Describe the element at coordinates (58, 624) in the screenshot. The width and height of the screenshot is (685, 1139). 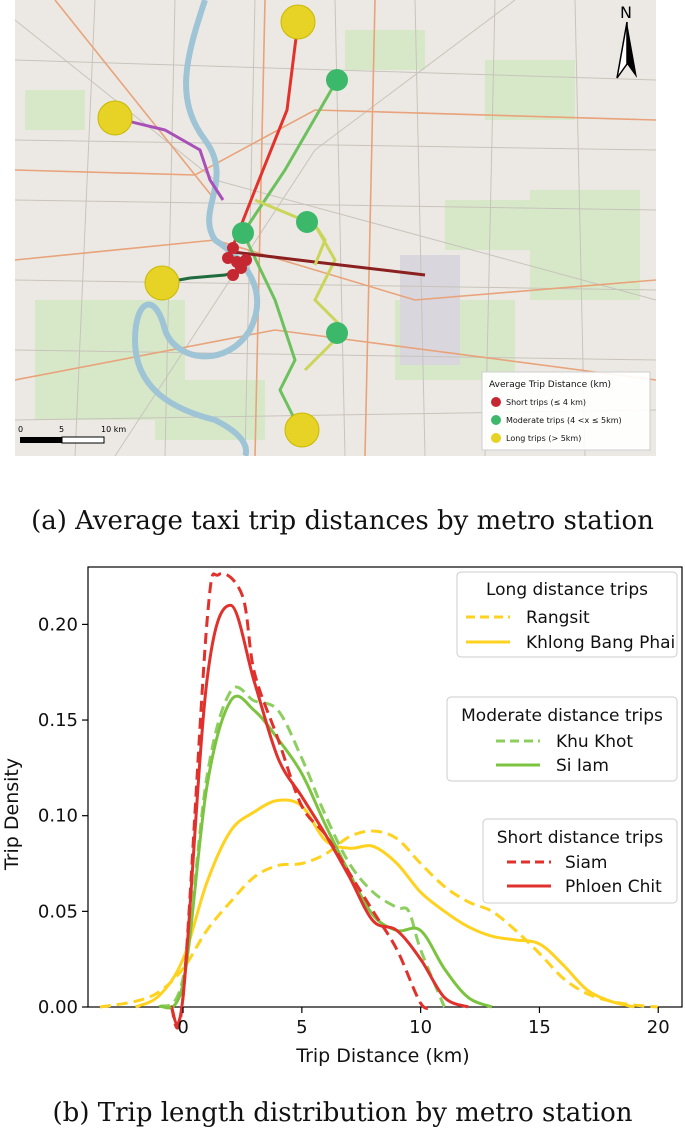
I see `y-tick-label: 0.20` at that location.